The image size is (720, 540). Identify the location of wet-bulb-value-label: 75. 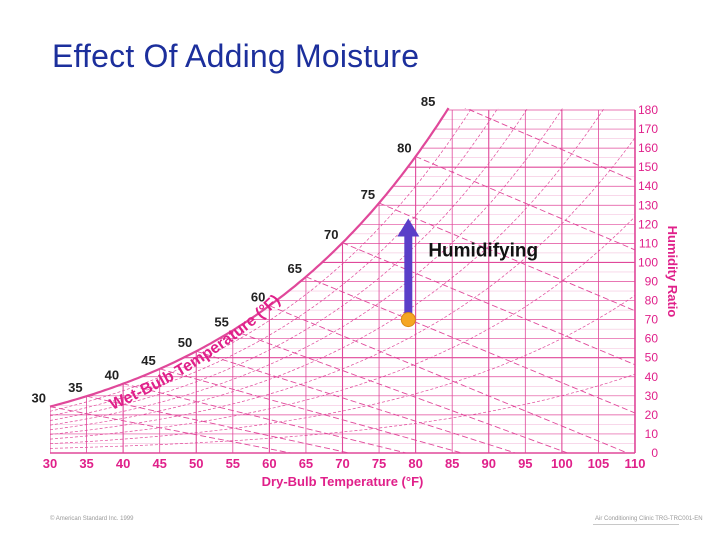
(368, 194).